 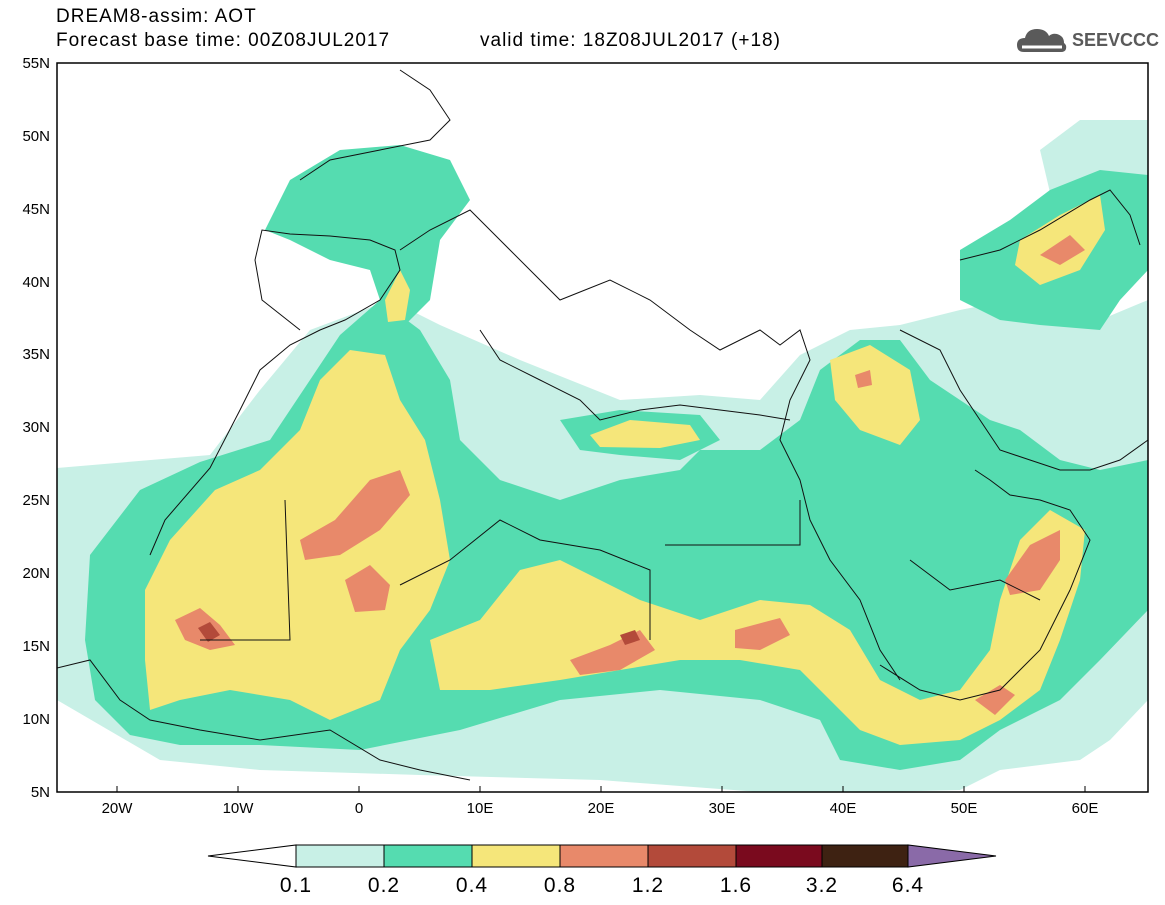 I want to click on colorbar-label: 1.2, so click(x=648, y=885).